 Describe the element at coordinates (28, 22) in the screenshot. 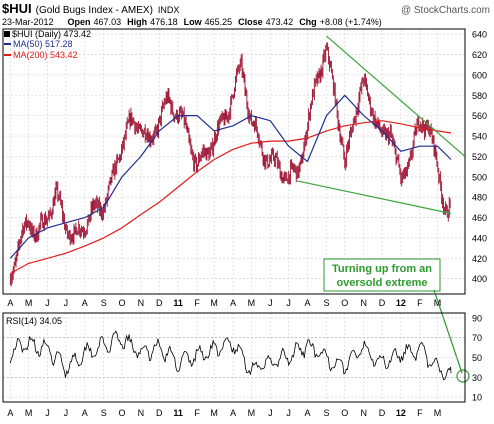

I see `quote-date: 23-Mar-2012` at that location.